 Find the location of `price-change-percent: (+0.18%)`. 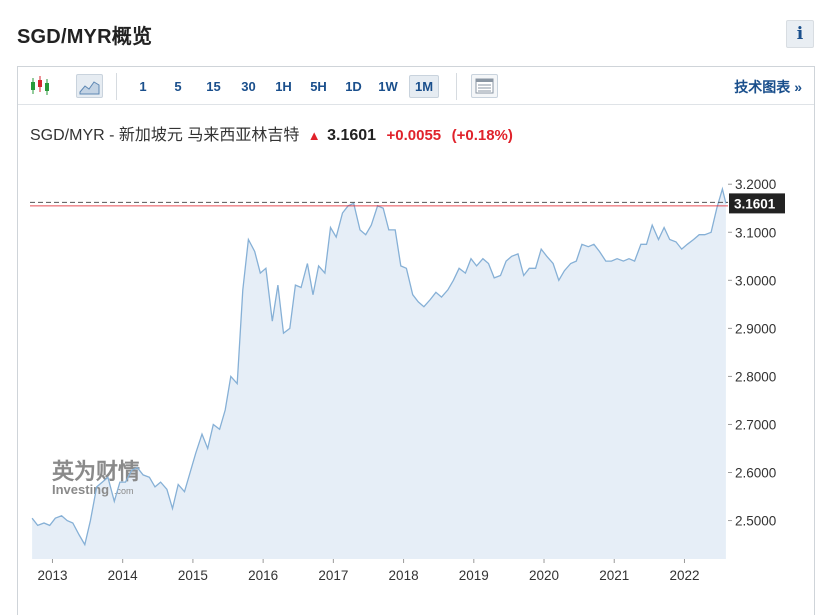

price-change-percent: (+0.18%) is located at coordinates (482, 135).